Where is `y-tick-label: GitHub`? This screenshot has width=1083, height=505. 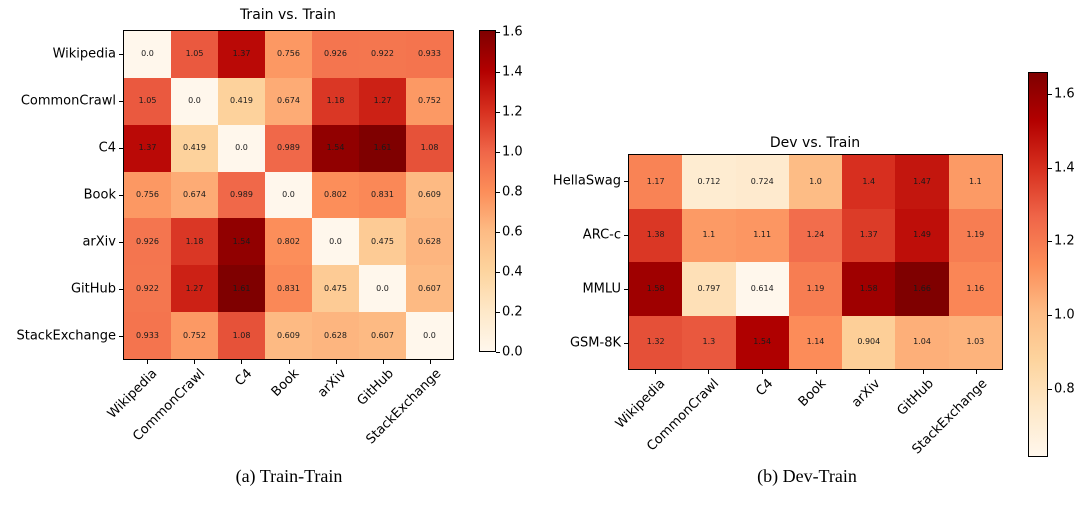 y-tick-label: GitHub is located at coordinates (93, 289).